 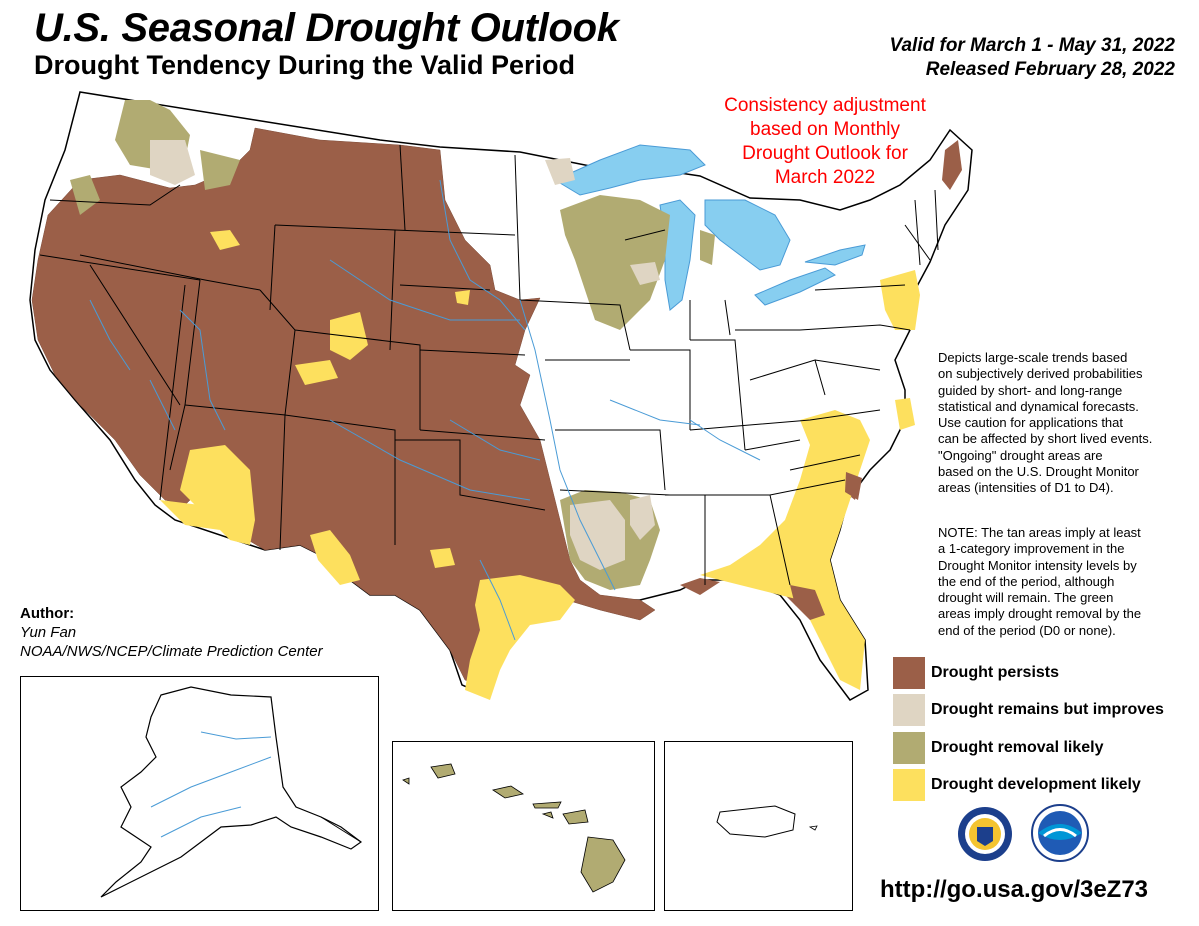 I want to click on note-line: a 1-category improvement in the, so click(x=1031, y=549).